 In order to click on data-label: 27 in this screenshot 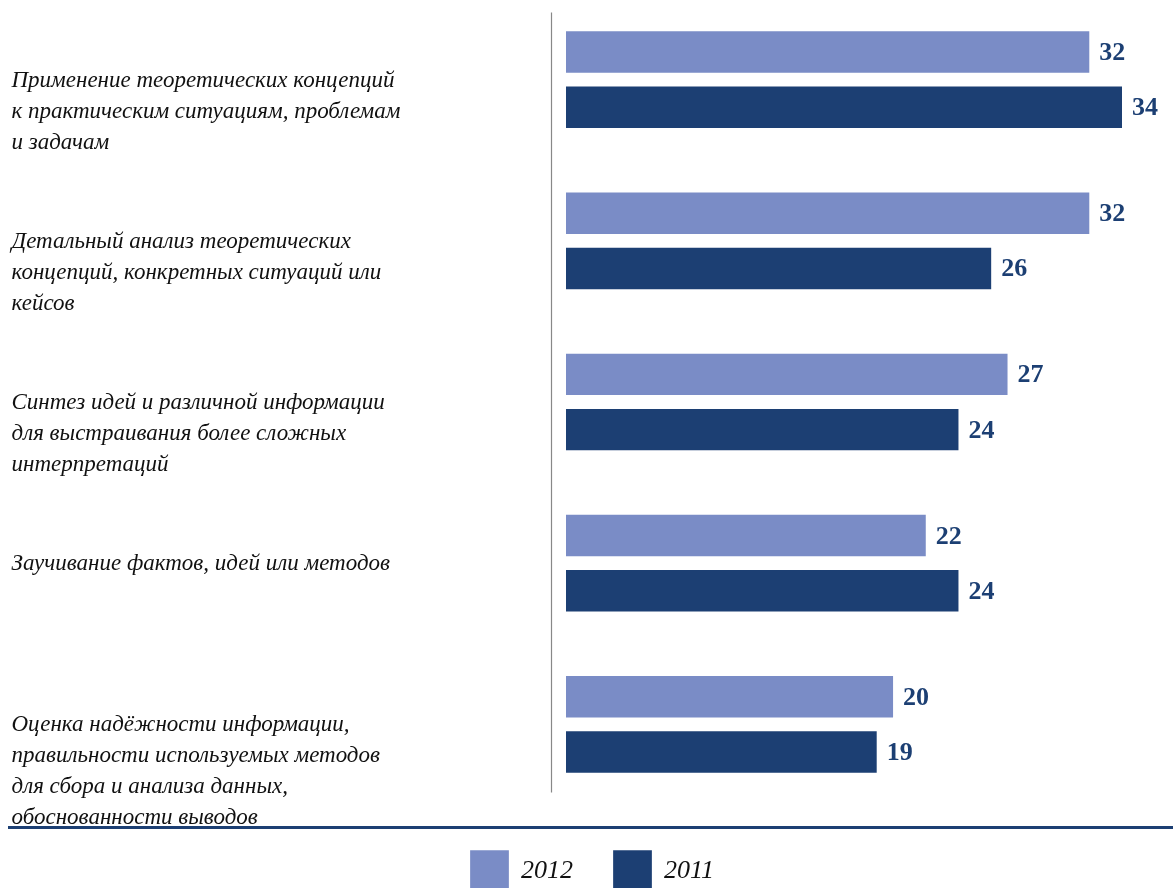, I will do `click(1030, 374)`.